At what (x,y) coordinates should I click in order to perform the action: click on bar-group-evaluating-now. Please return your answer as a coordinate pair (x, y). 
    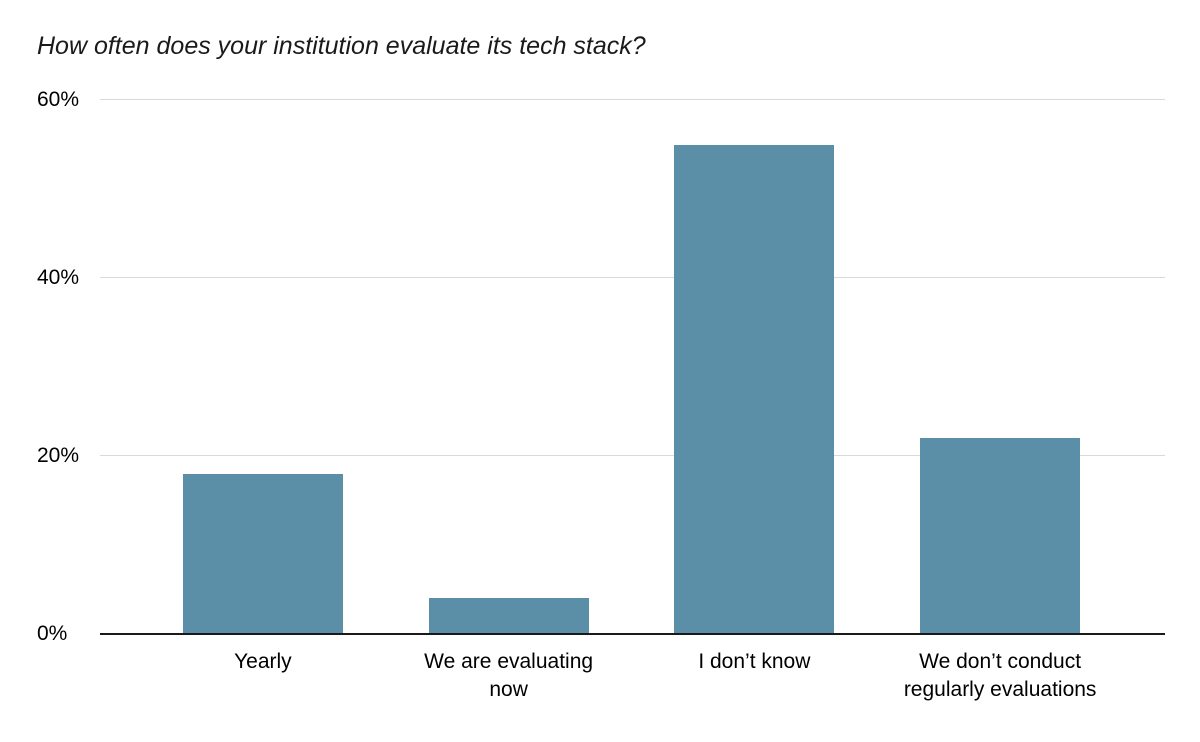
    Looking at the image, I should click on (509, 367).